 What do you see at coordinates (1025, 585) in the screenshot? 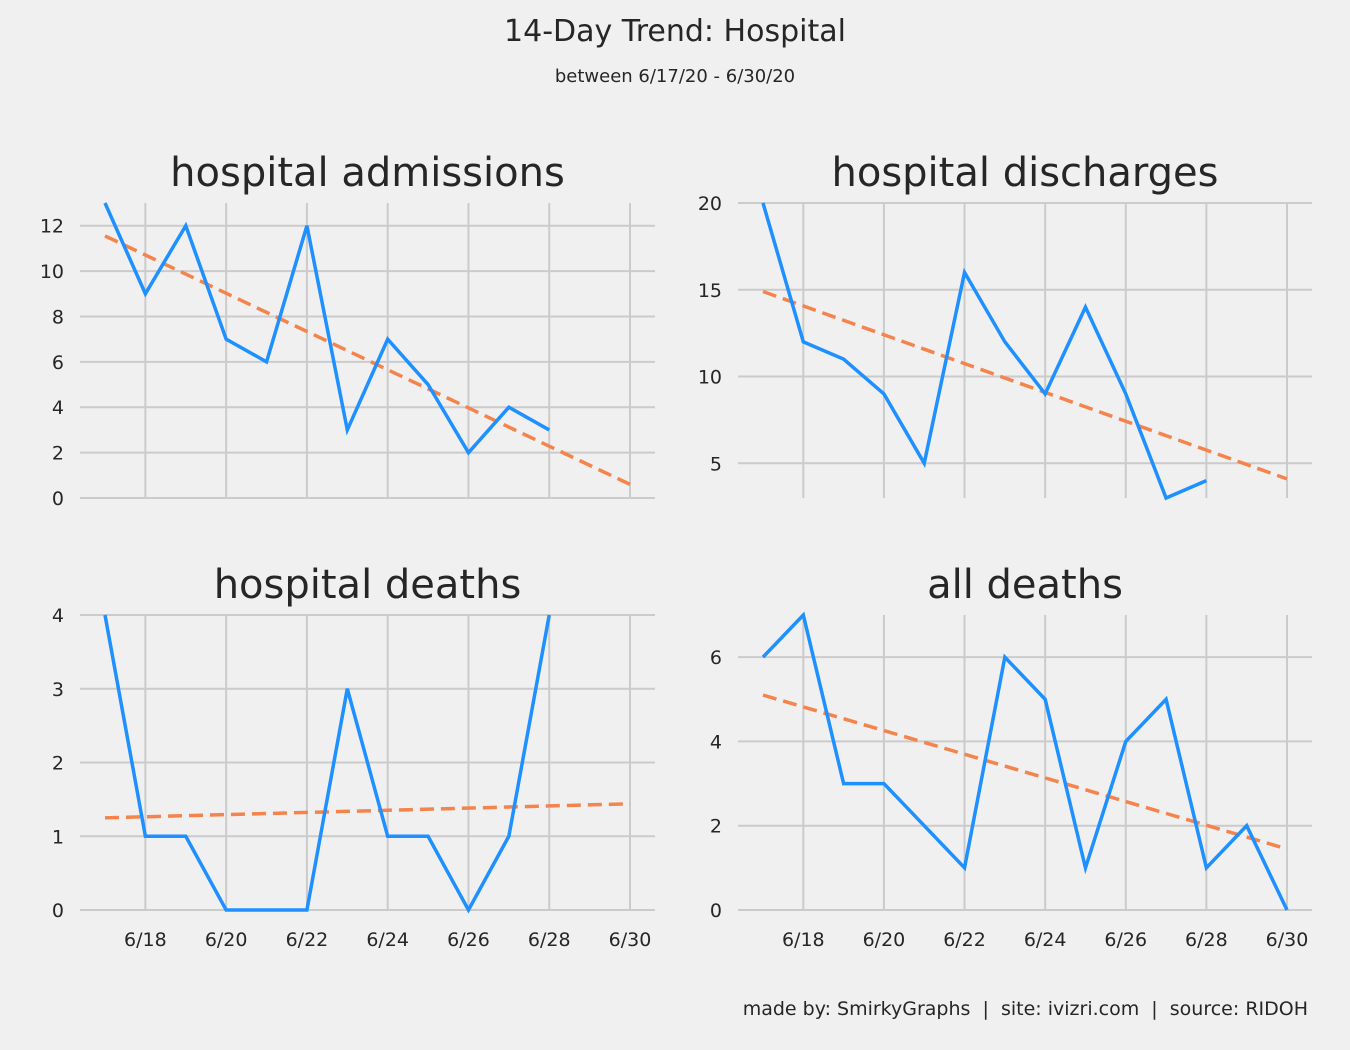
I see `panel-title: all deaths` at bounding box center [1025, 585].